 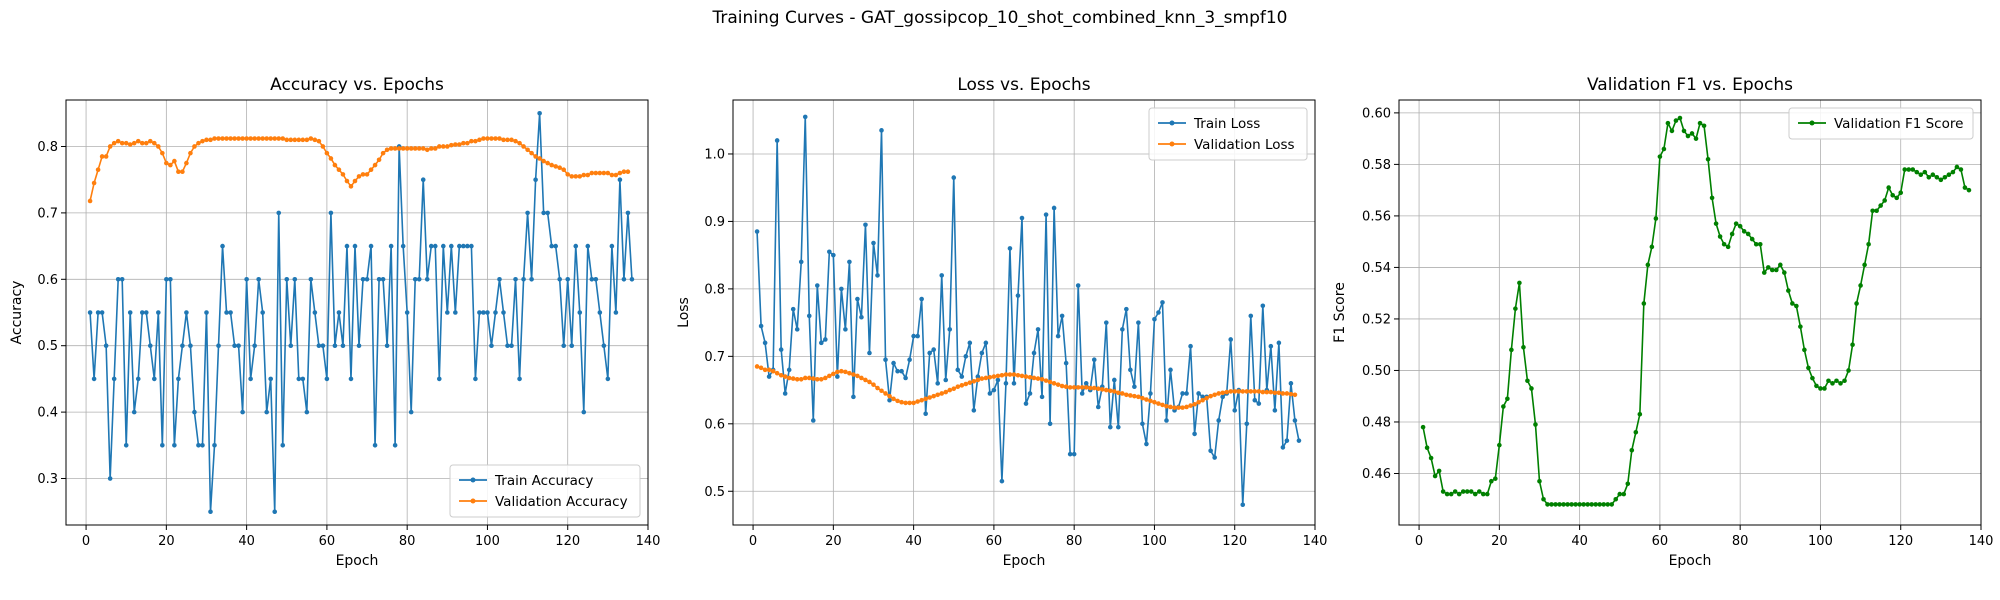 I want to click on y-tick-label: 0.46, so click(x=1376, y=474).